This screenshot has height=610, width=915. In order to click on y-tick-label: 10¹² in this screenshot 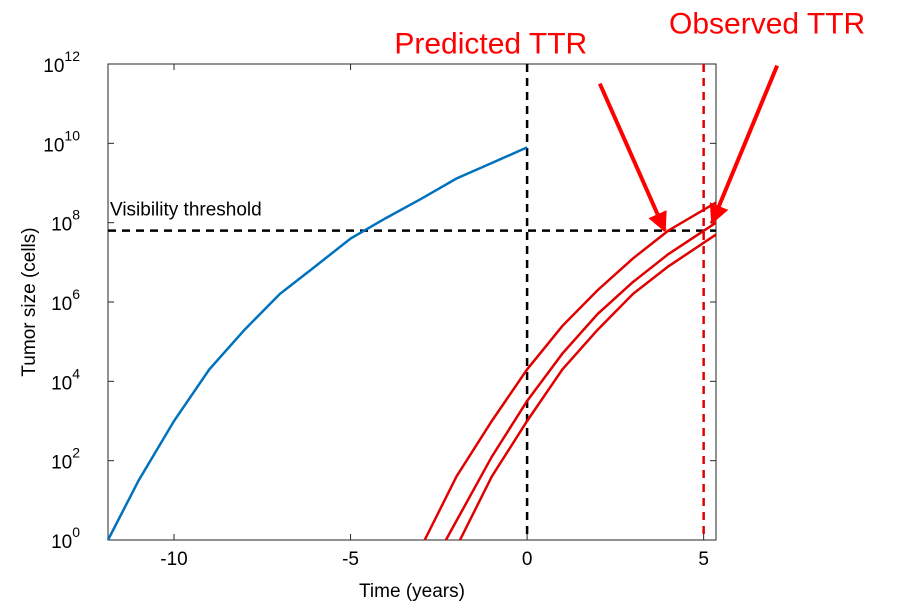, I will do `click(61, 62)`.